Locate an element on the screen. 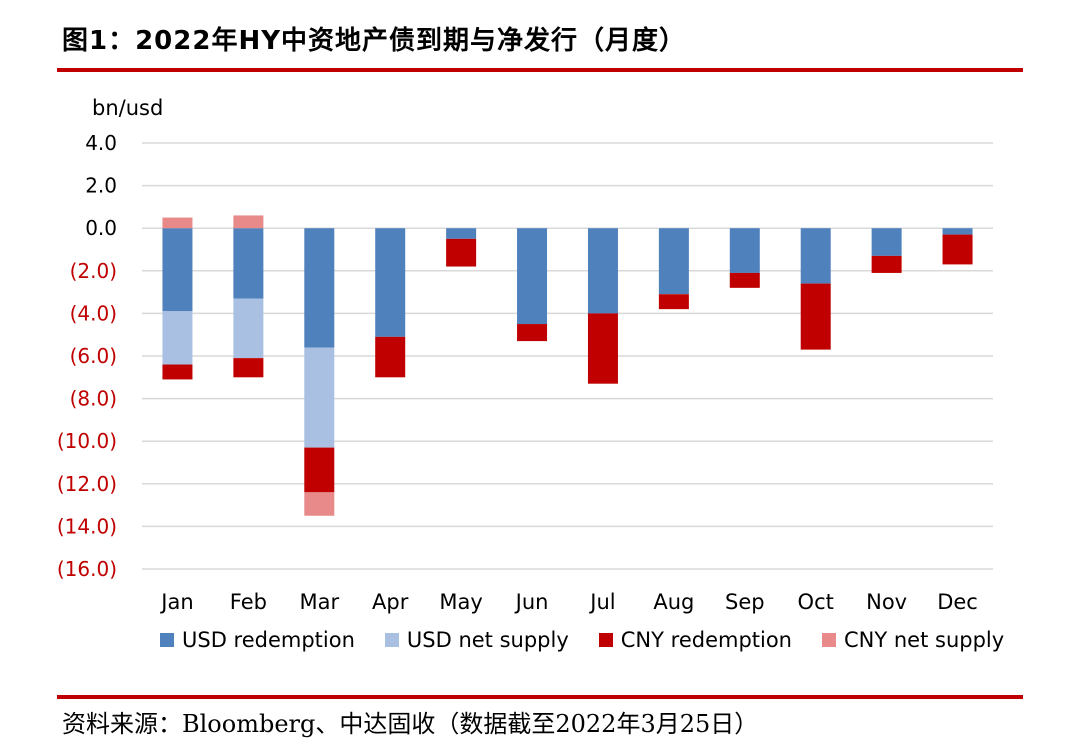 This screenshot has height=741, width=1080. legend-label-usd-redemption: USD redemption is located at coordinates (268, 640).